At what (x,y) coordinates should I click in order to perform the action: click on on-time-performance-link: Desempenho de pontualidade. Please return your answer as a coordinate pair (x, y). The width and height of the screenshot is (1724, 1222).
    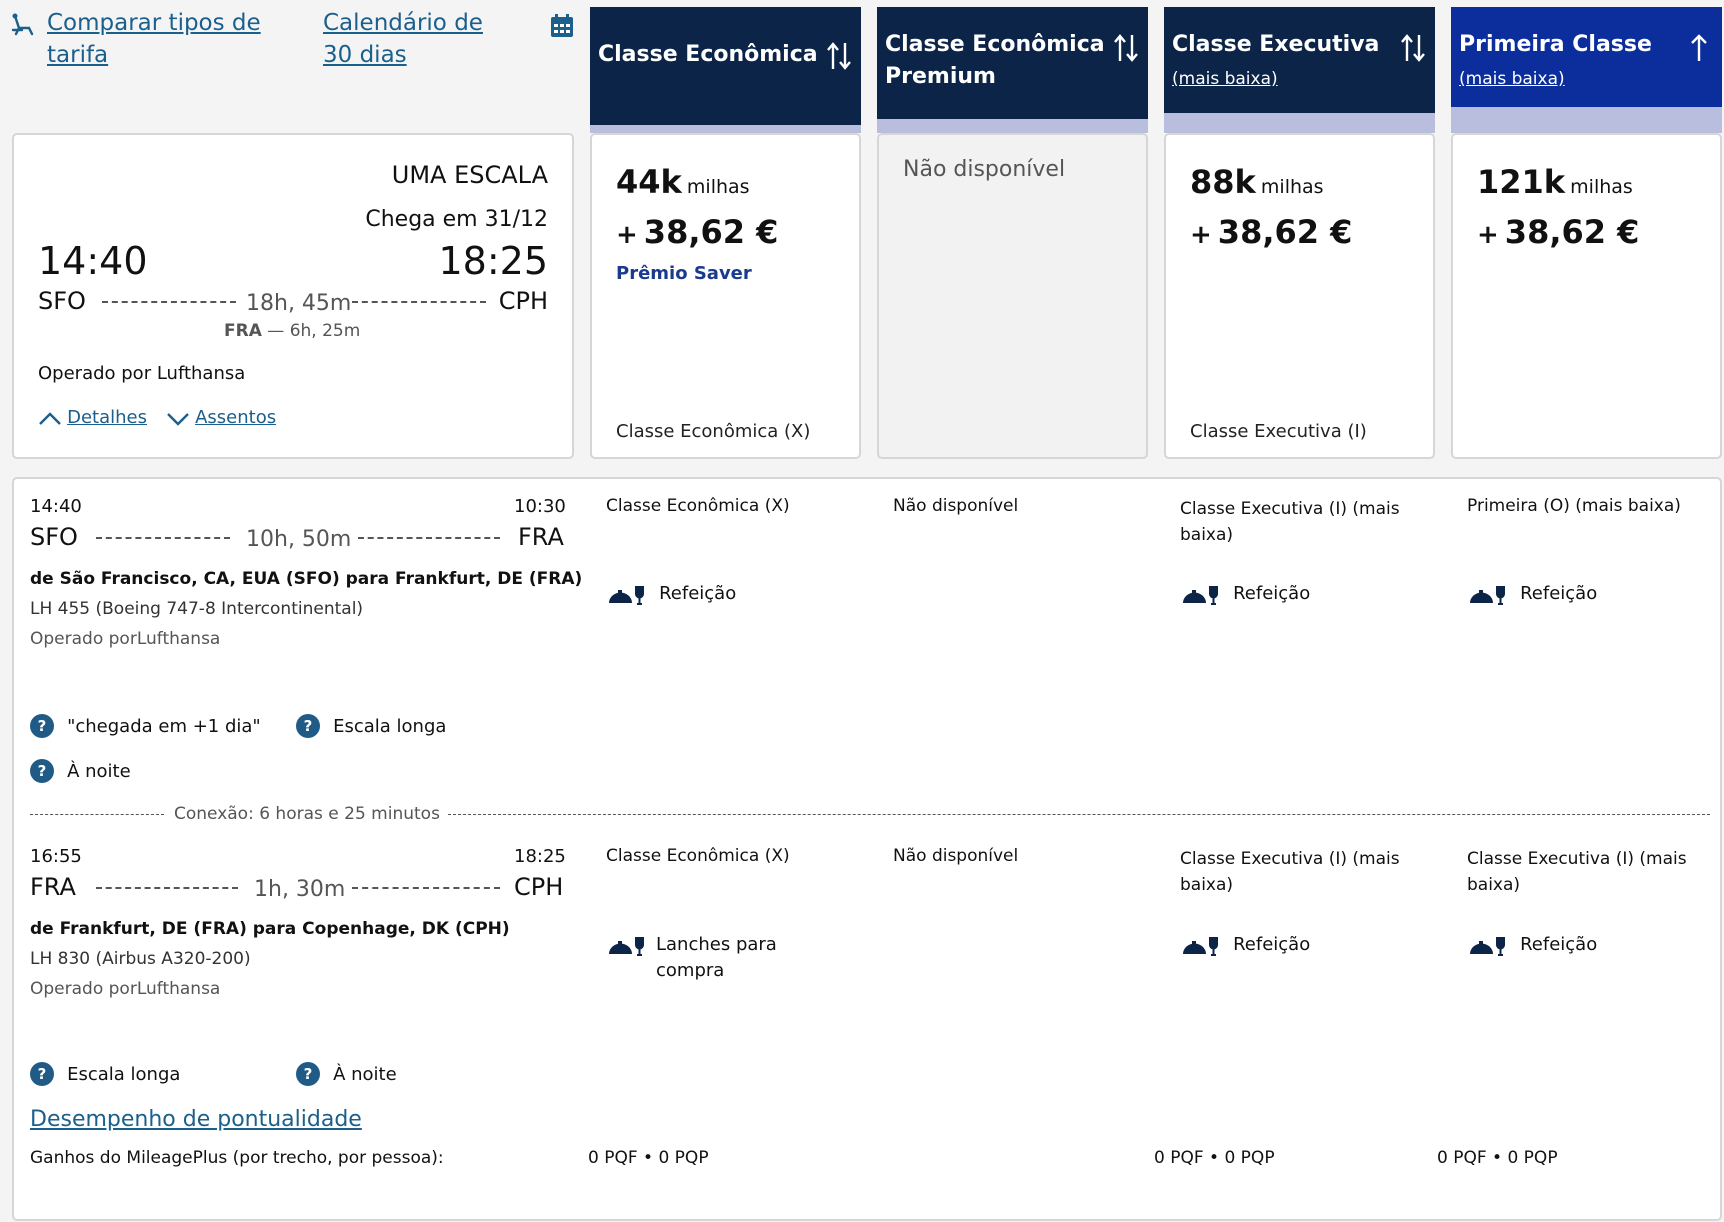
    Looking at the image, I should click on (196, 1119).